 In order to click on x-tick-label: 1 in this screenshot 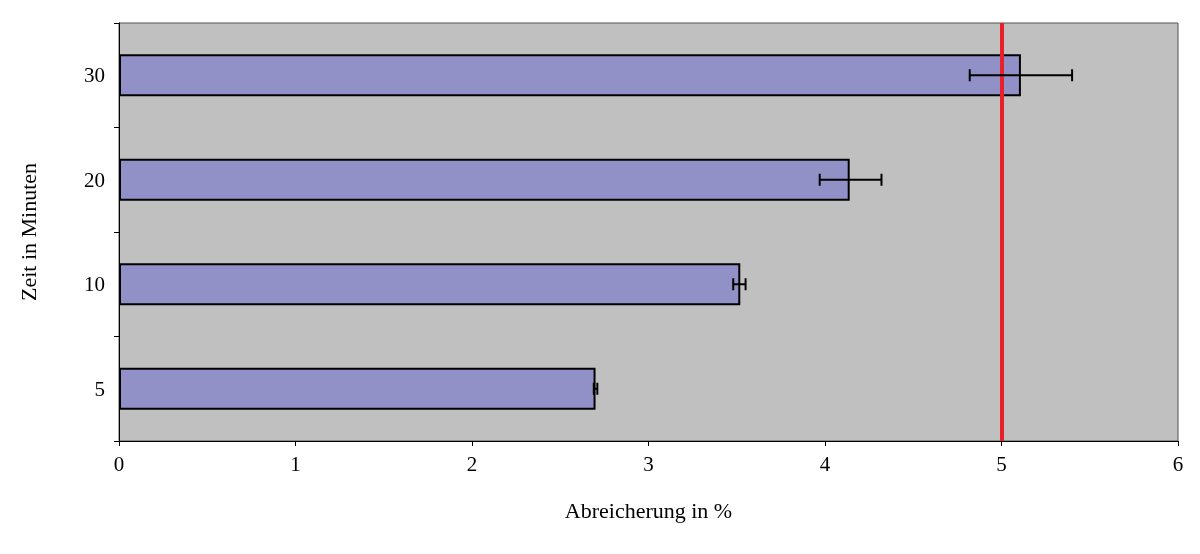, I will do `click(295, 463)`.